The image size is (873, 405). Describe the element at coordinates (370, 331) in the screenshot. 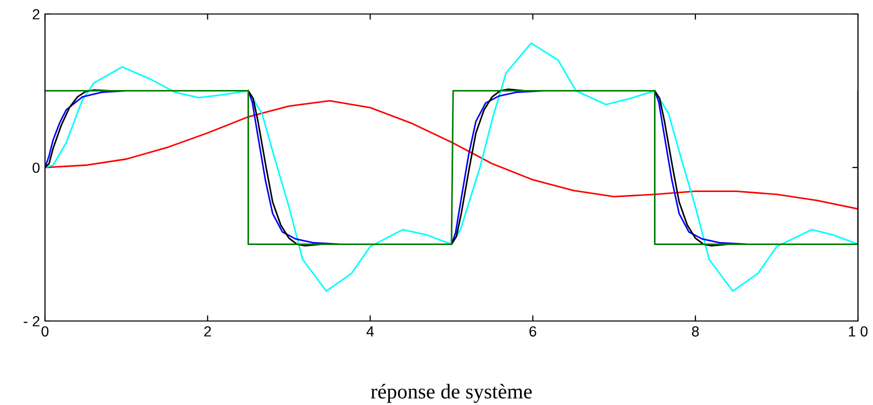

I see `x-tick-label: 4` at that location.